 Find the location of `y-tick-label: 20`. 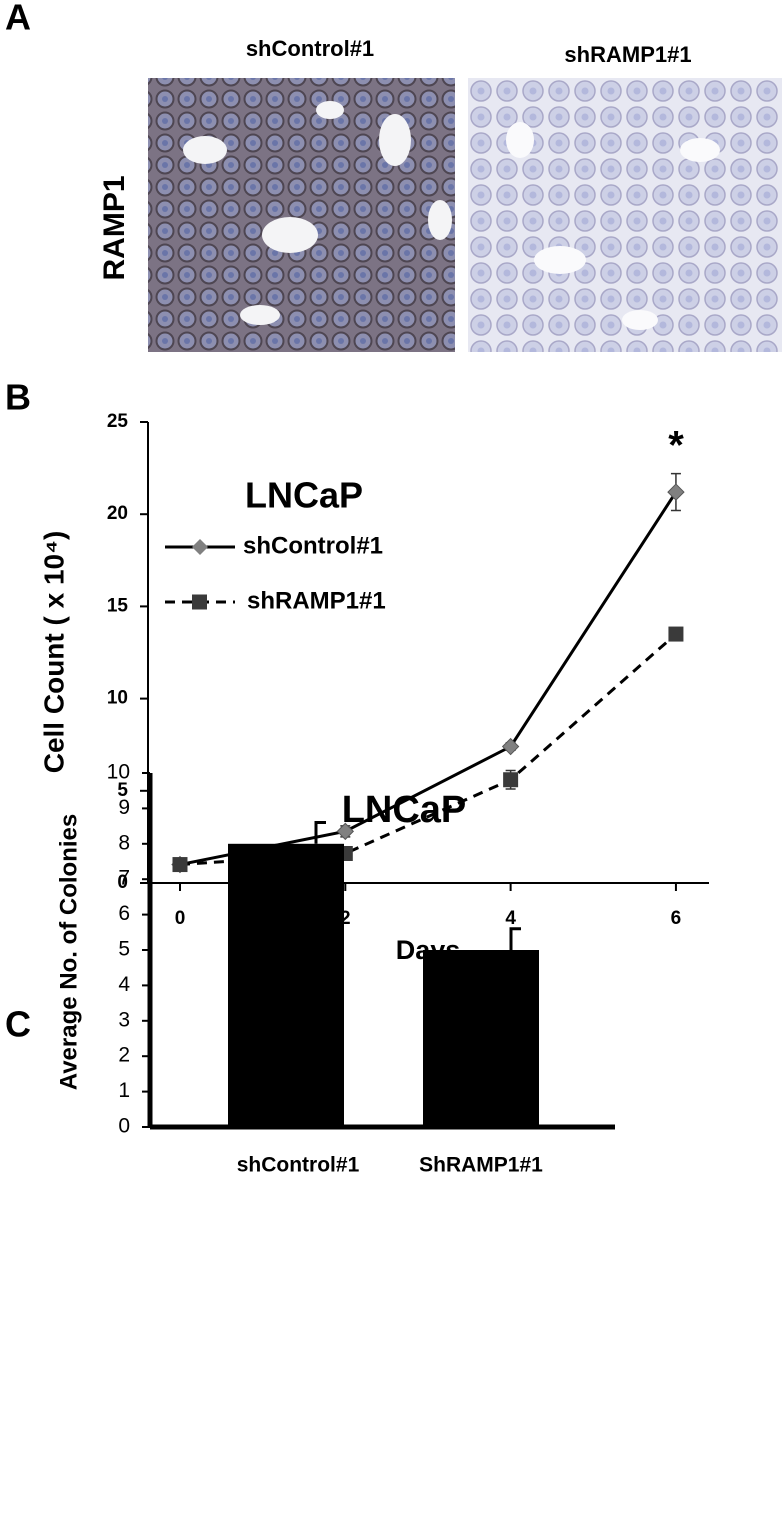

y-tick-label: 20 is located at coordinates (117, 513).